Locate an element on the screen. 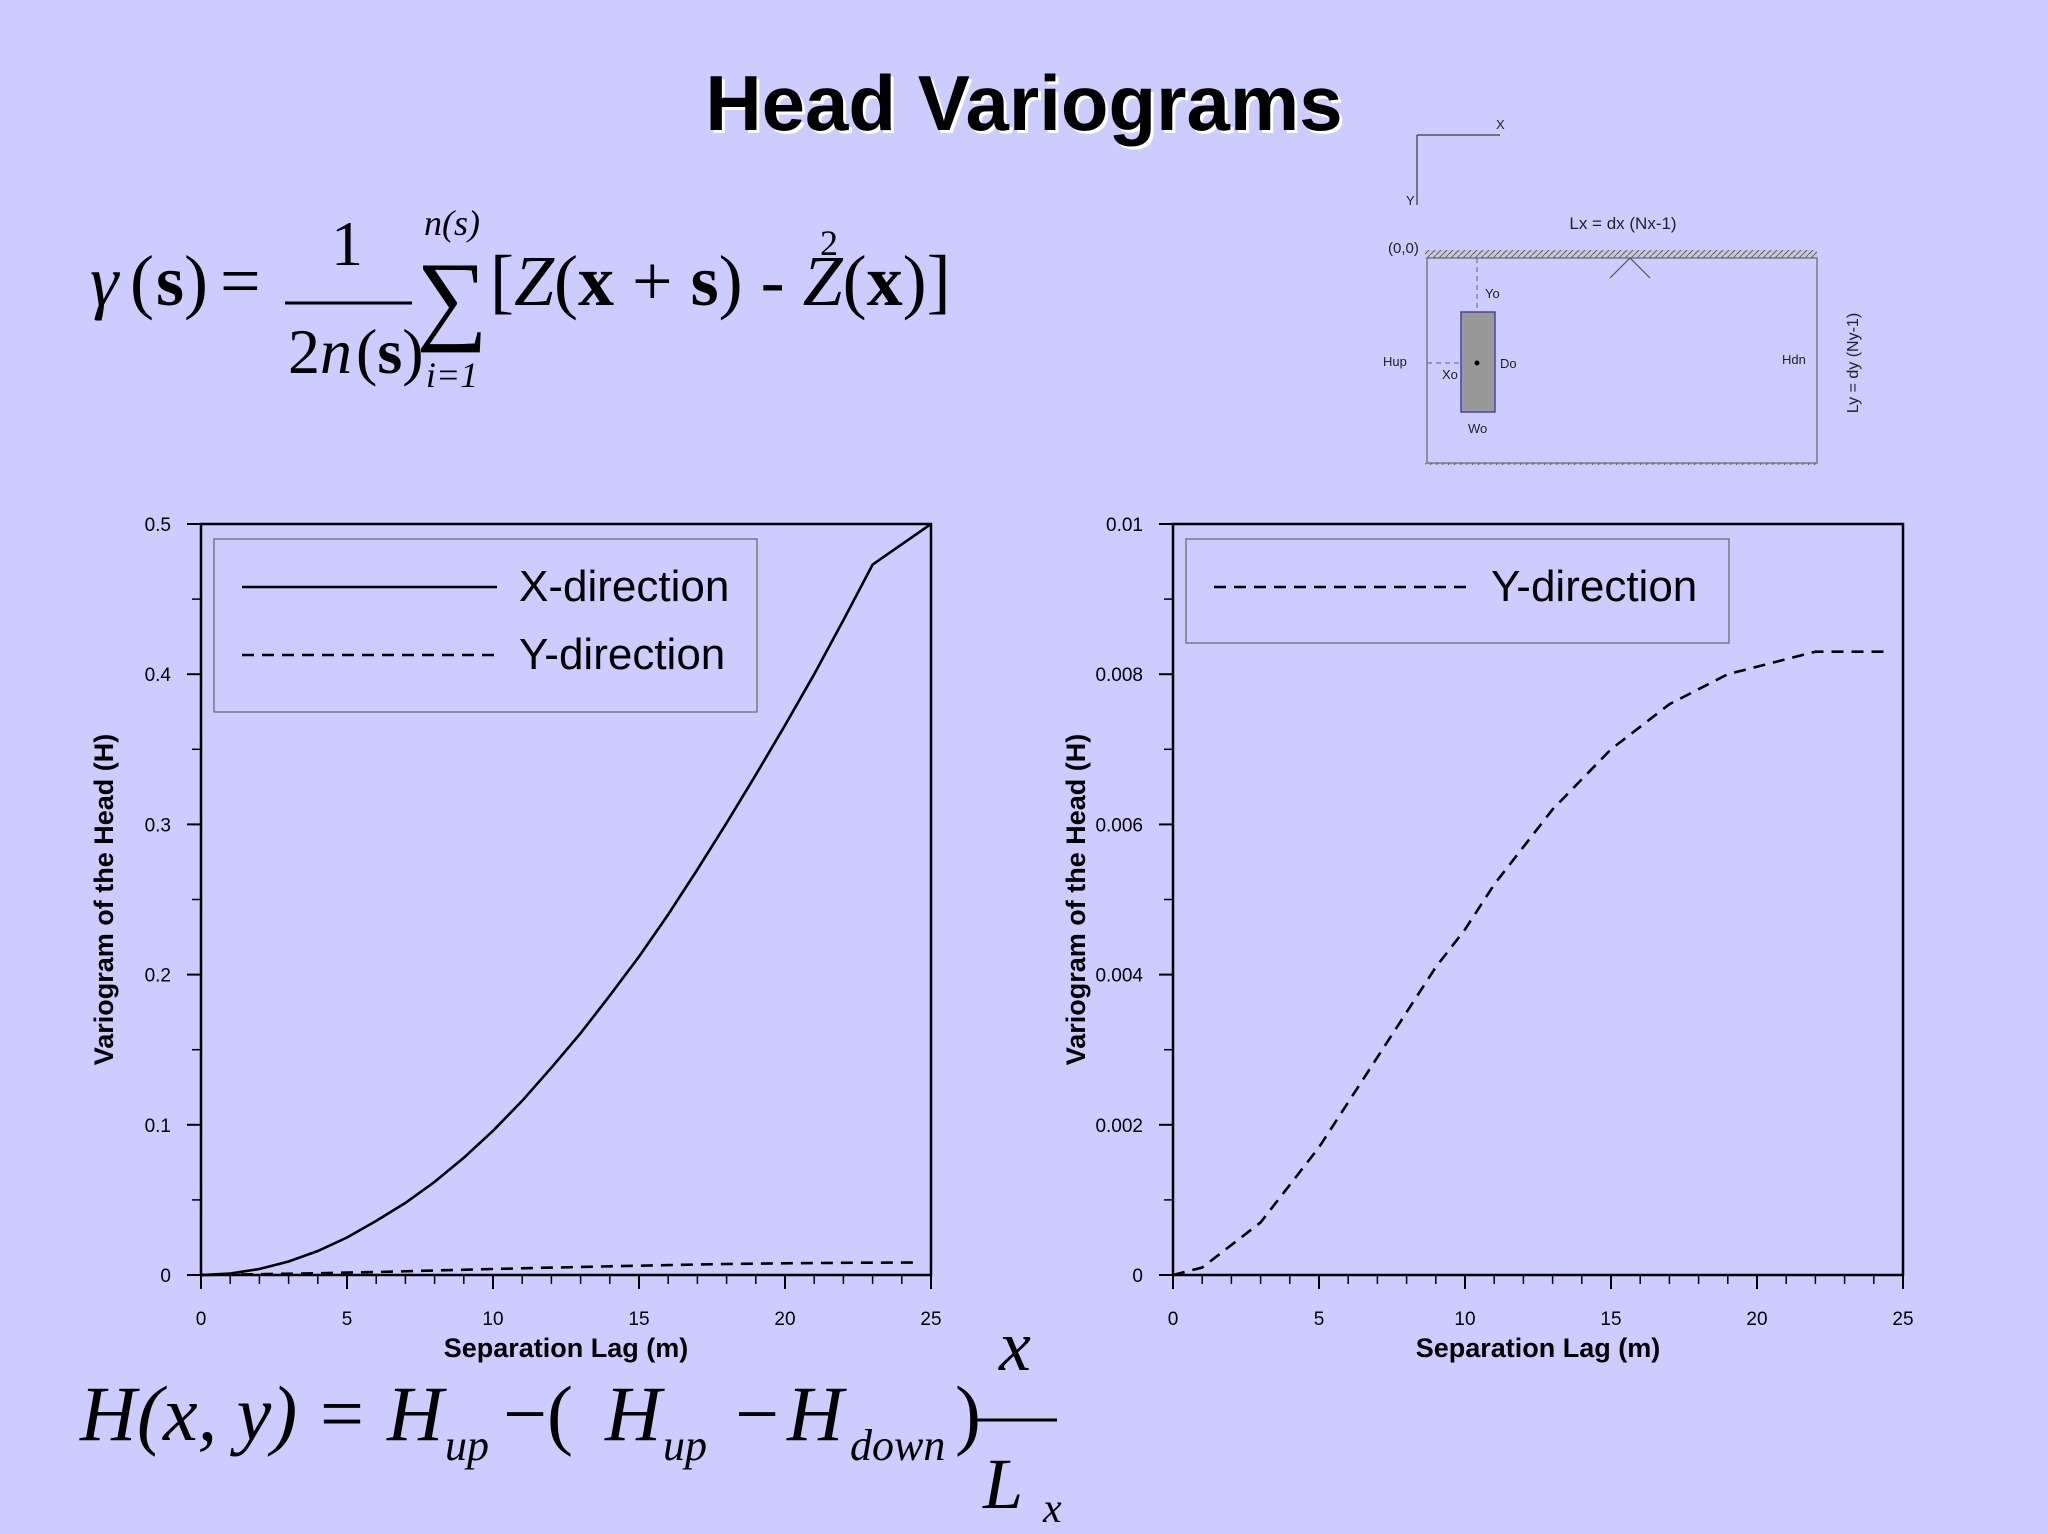  chart1-x-tick-label: 25 is located at coordinates (1902, 1319).